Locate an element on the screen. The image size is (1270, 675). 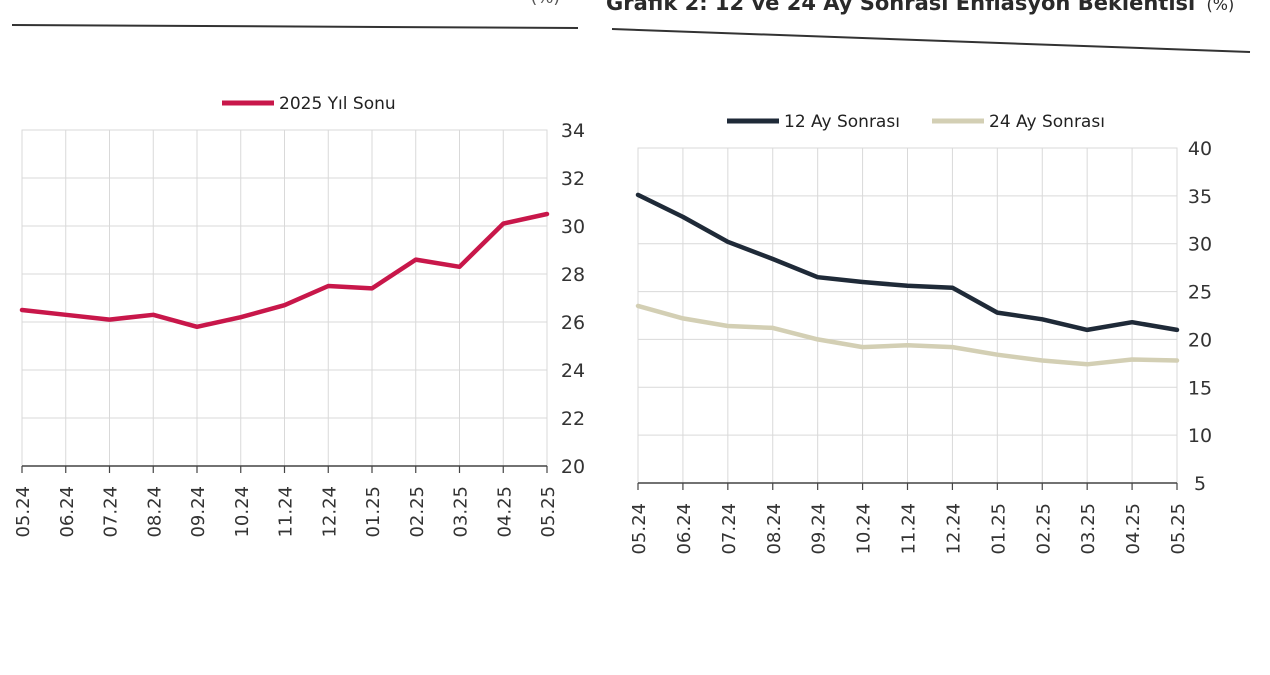
y-tick-label: 24 is located at coordinates (573, 371).